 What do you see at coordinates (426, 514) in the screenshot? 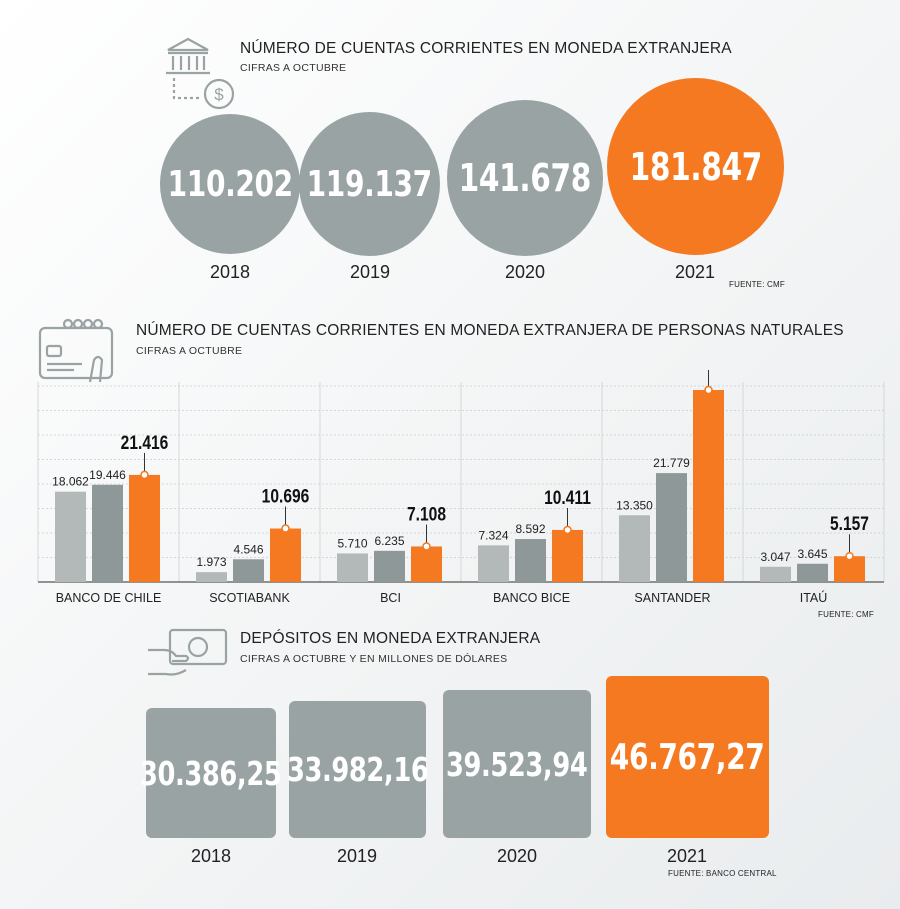
I see `bar-highlight-label: 7.108` at bounding box center [426, 514].